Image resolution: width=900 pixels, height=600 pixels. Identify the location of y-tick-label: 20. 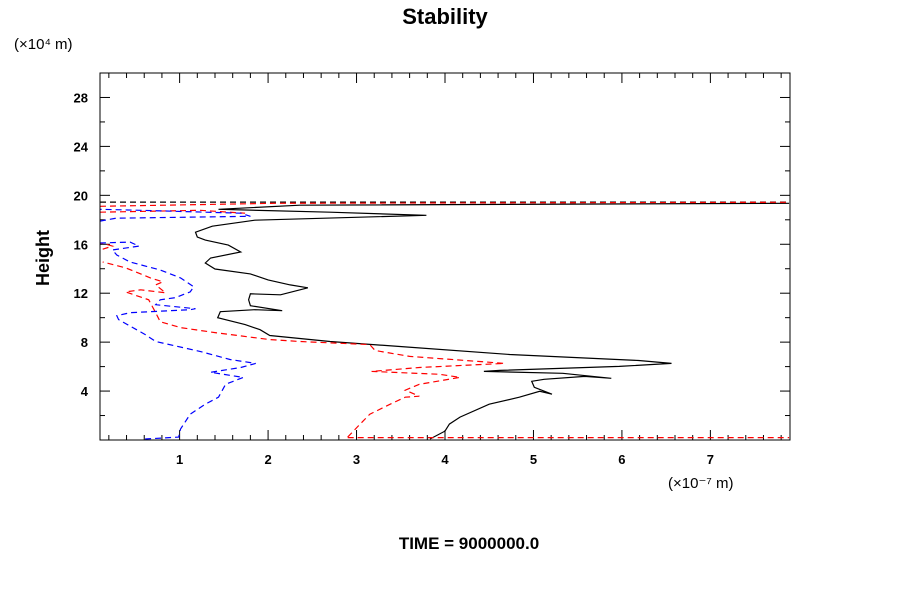
(81, 195).